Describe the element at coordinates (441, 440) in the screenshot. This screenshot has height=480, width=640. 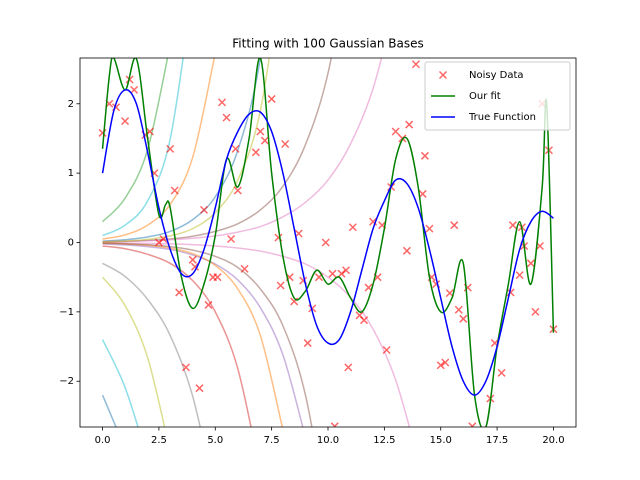
I see `x-tick-label: 15.0` at that location.